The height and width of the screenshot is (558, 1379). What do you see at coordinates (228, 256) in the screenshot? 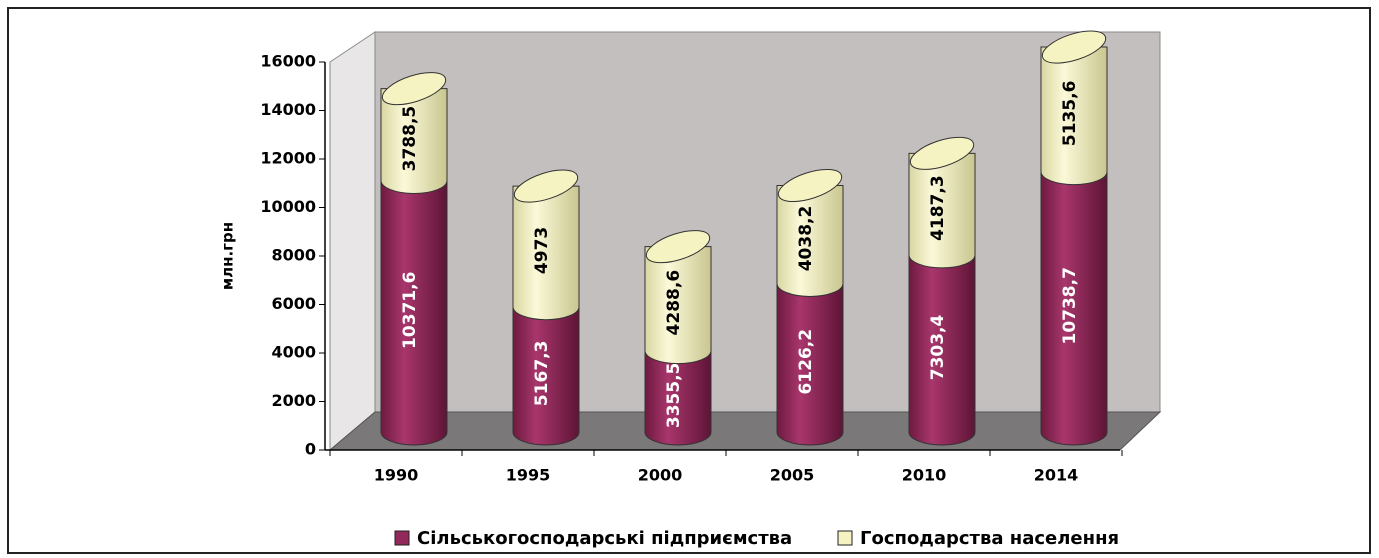
I see `y-axis-label: млн.грн` at bounding box center [228, 256].